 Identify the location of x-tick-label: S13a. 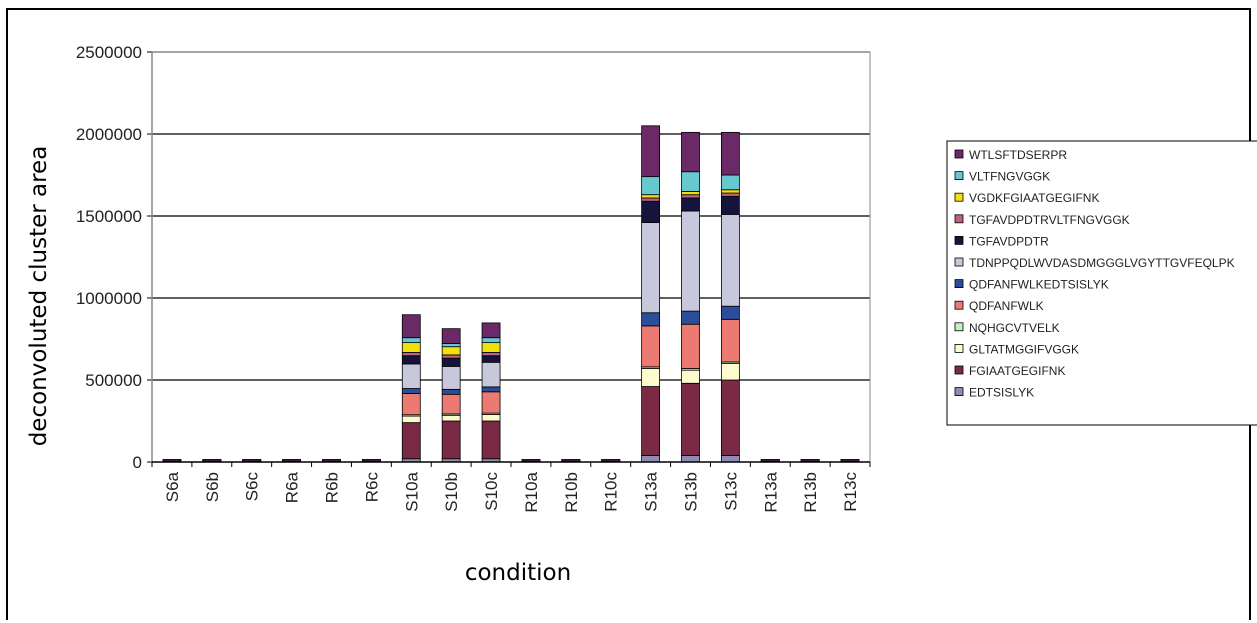
(651, 491).